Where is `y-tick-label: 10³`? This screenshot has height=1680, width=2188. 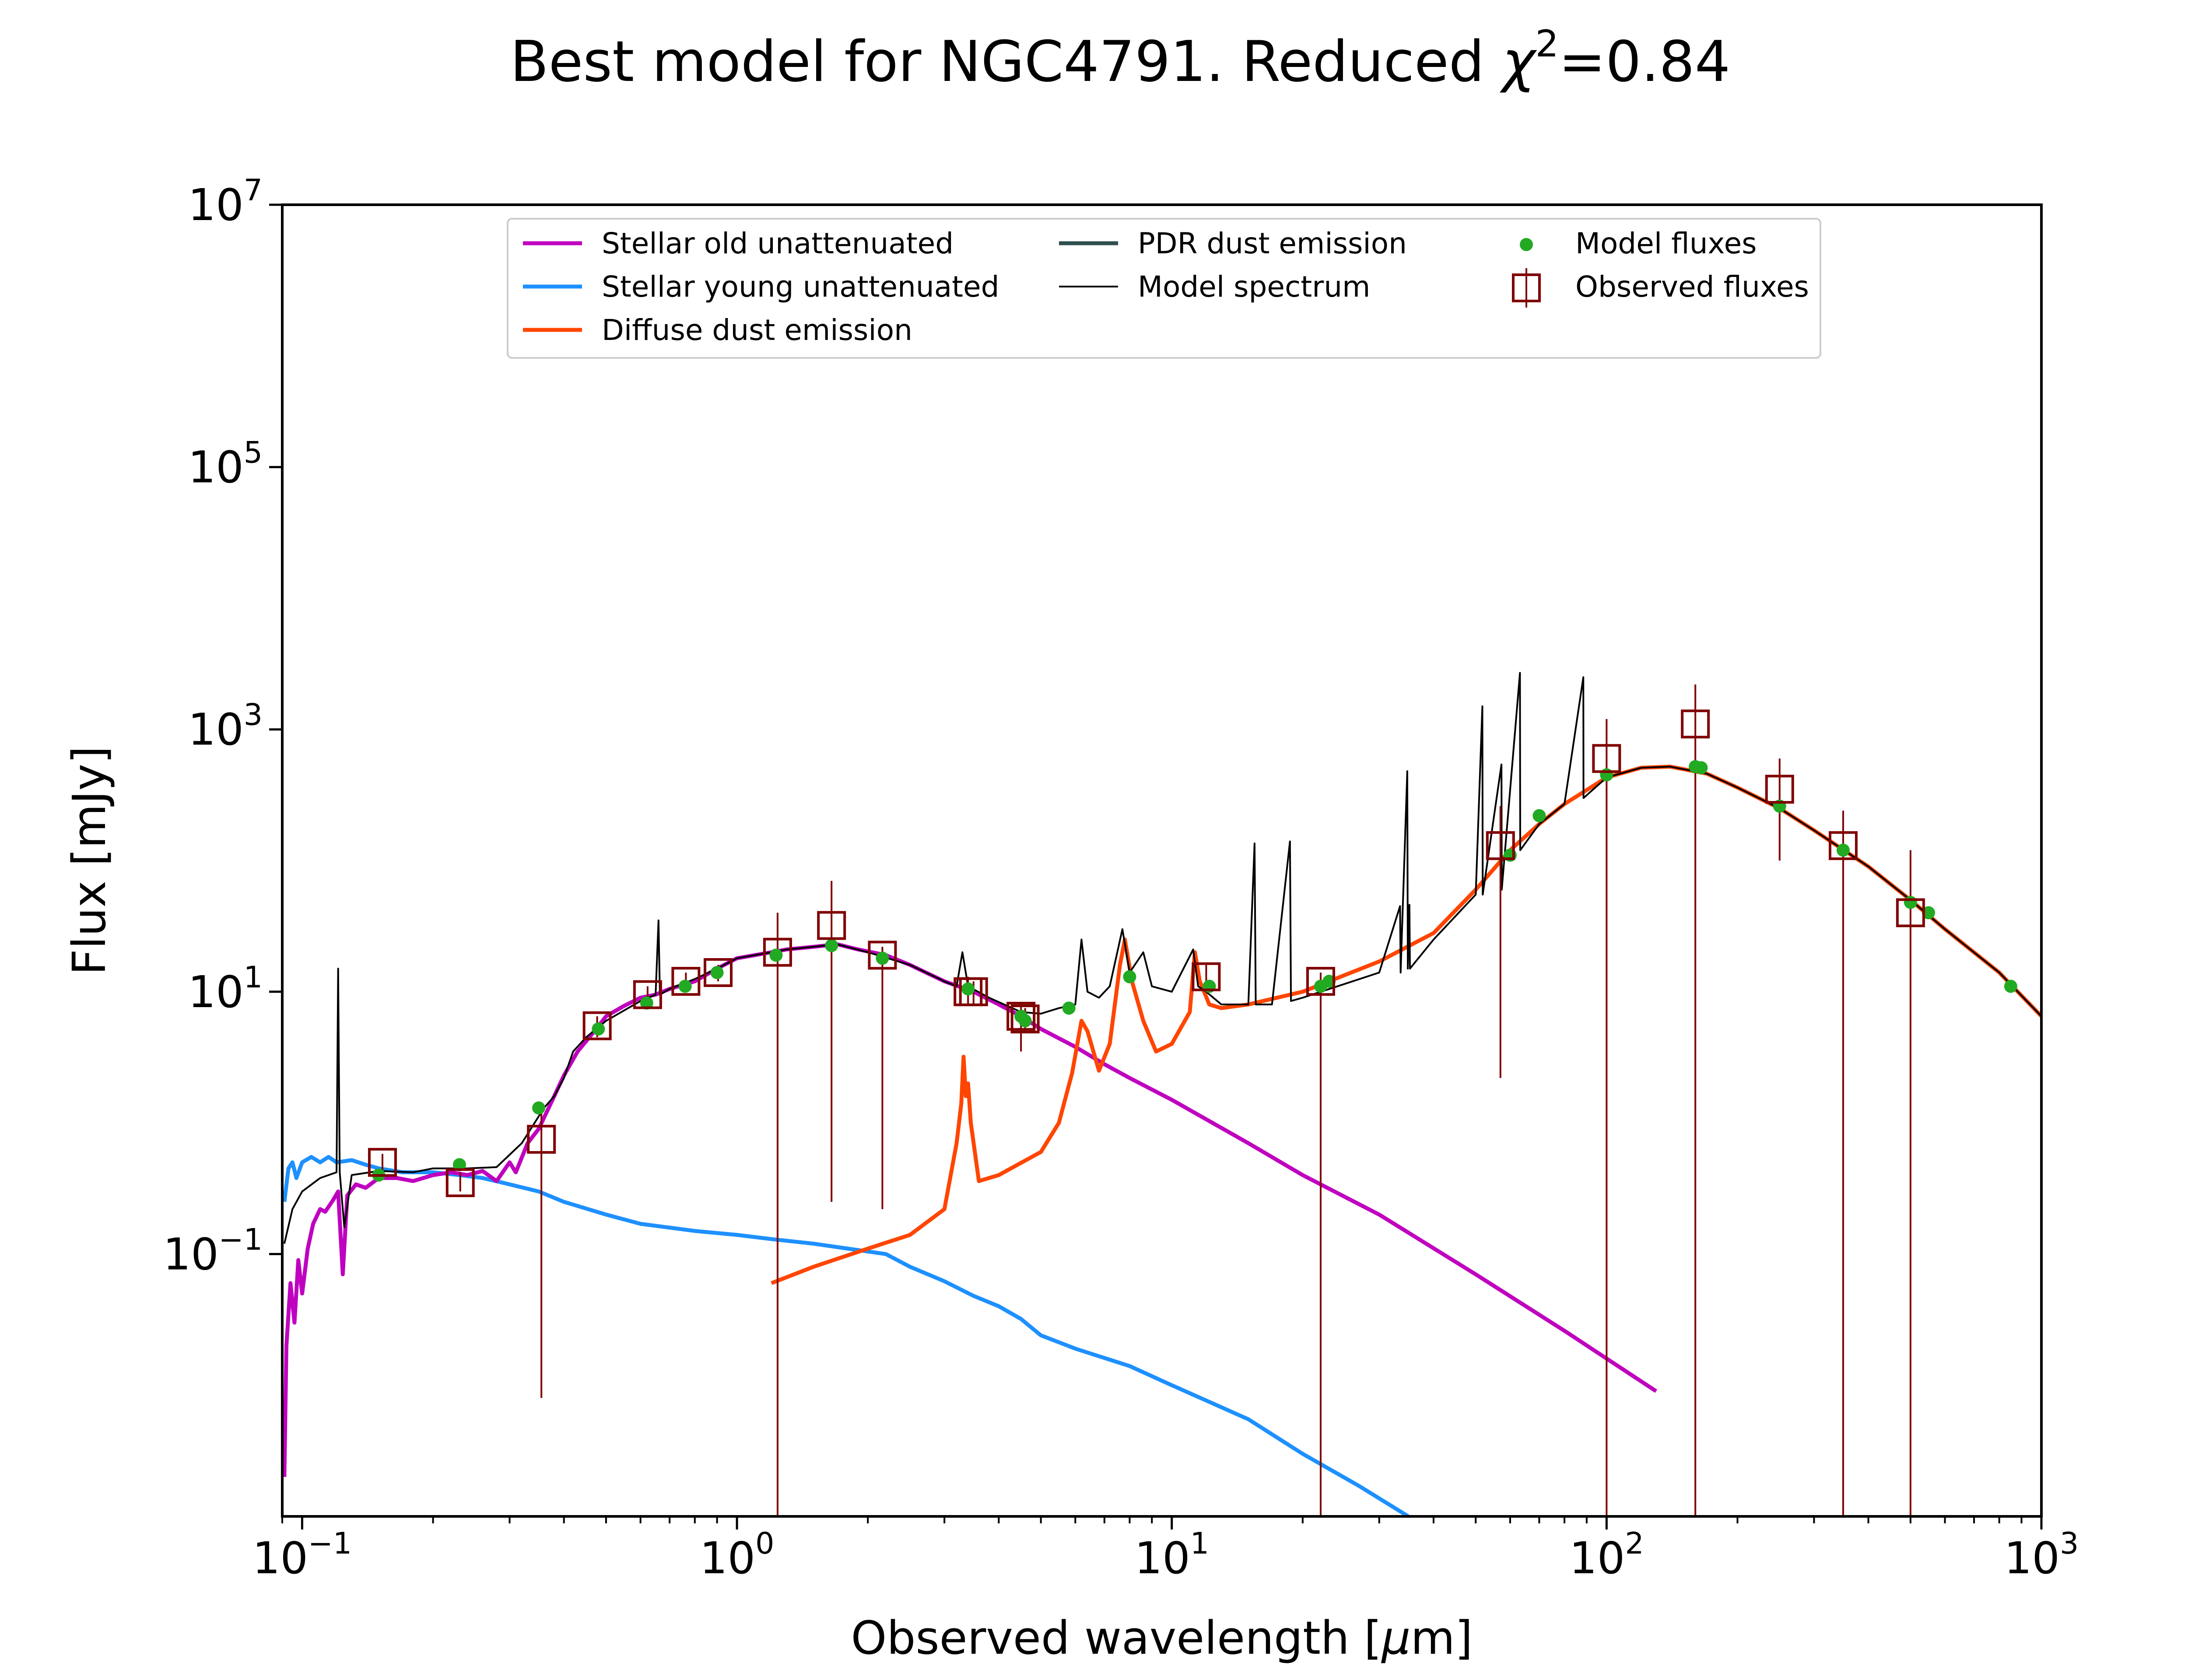
y-tick-label: 10³ is located at coordinates (226, 726).